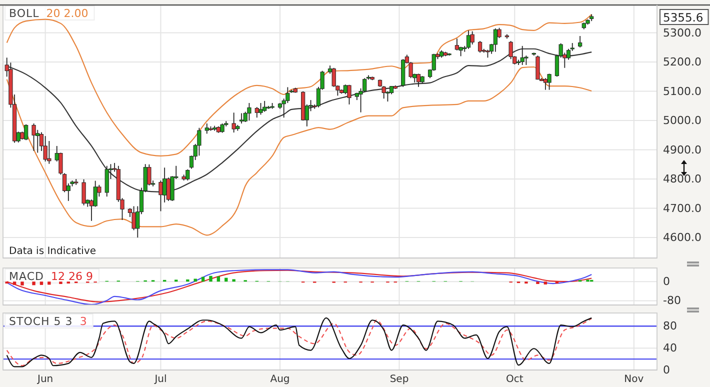 This screenshot has height=387, width=710. Describe the element at coordinates (682, 208) in the screenshot. I see `y-tick-label: 4700.0` at that location.